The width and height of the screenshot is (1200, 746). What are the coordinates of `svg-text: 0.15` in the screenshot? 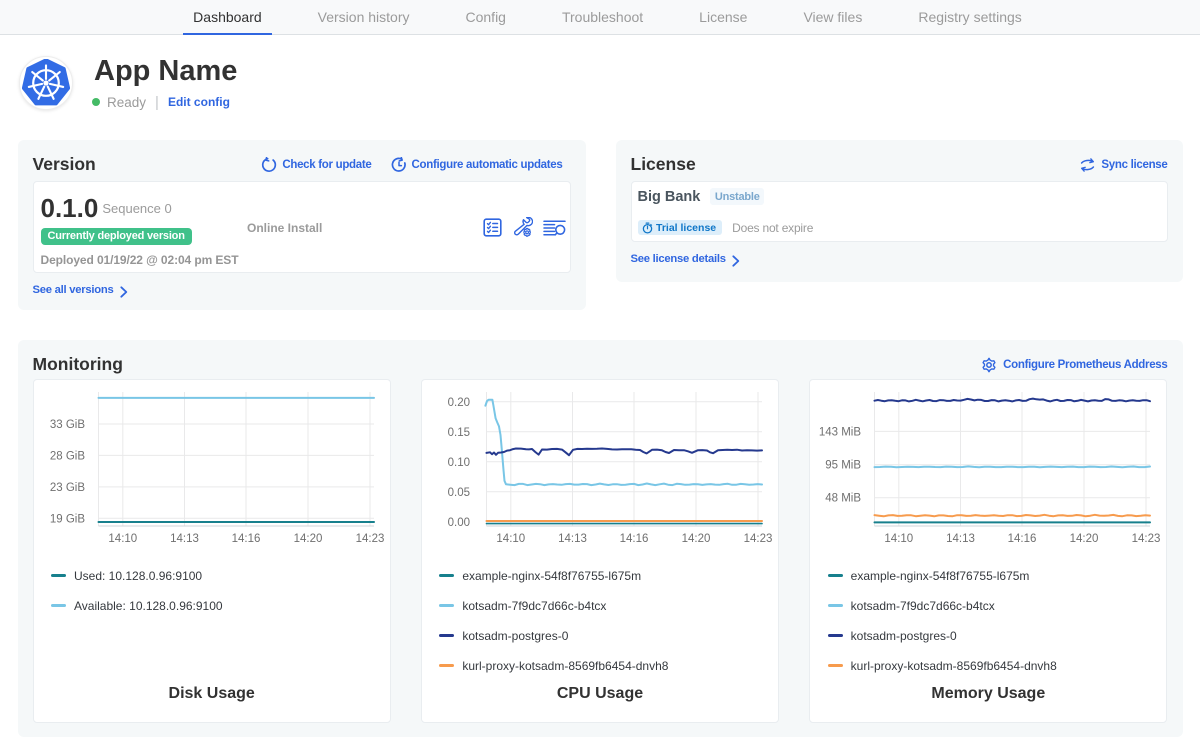 It's located at (458, 433).